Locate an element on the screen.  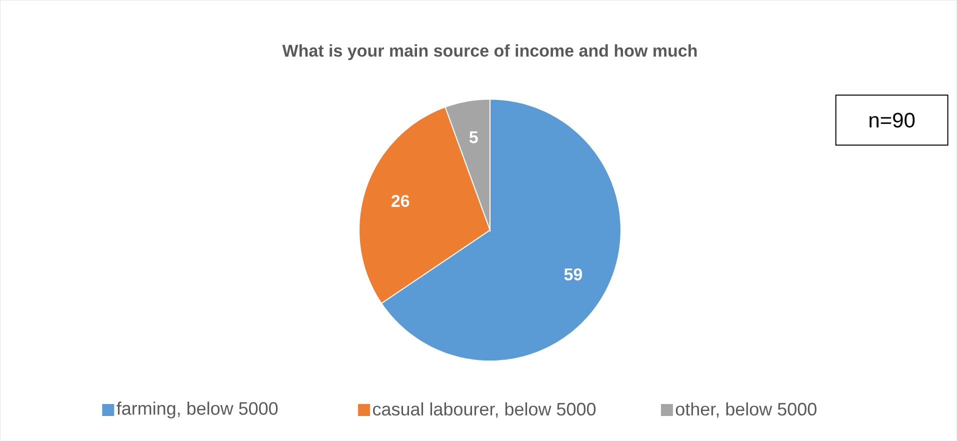
chart-title: What is your main source of income and how much is located at coordinates (489, 52).